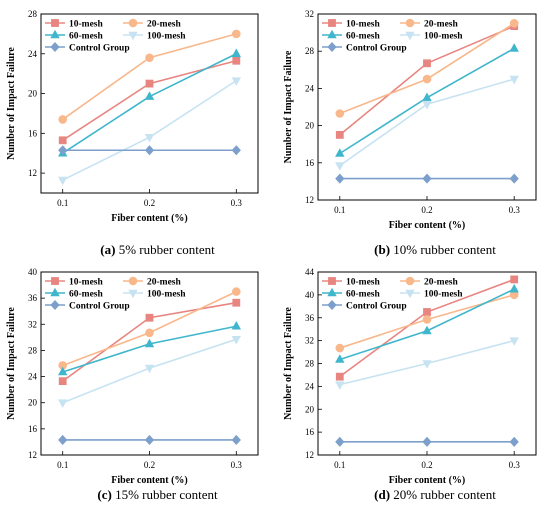 The width and height of the screenshot is (550, 508). I want to click on caption-letter: (d), so click(382, 494).